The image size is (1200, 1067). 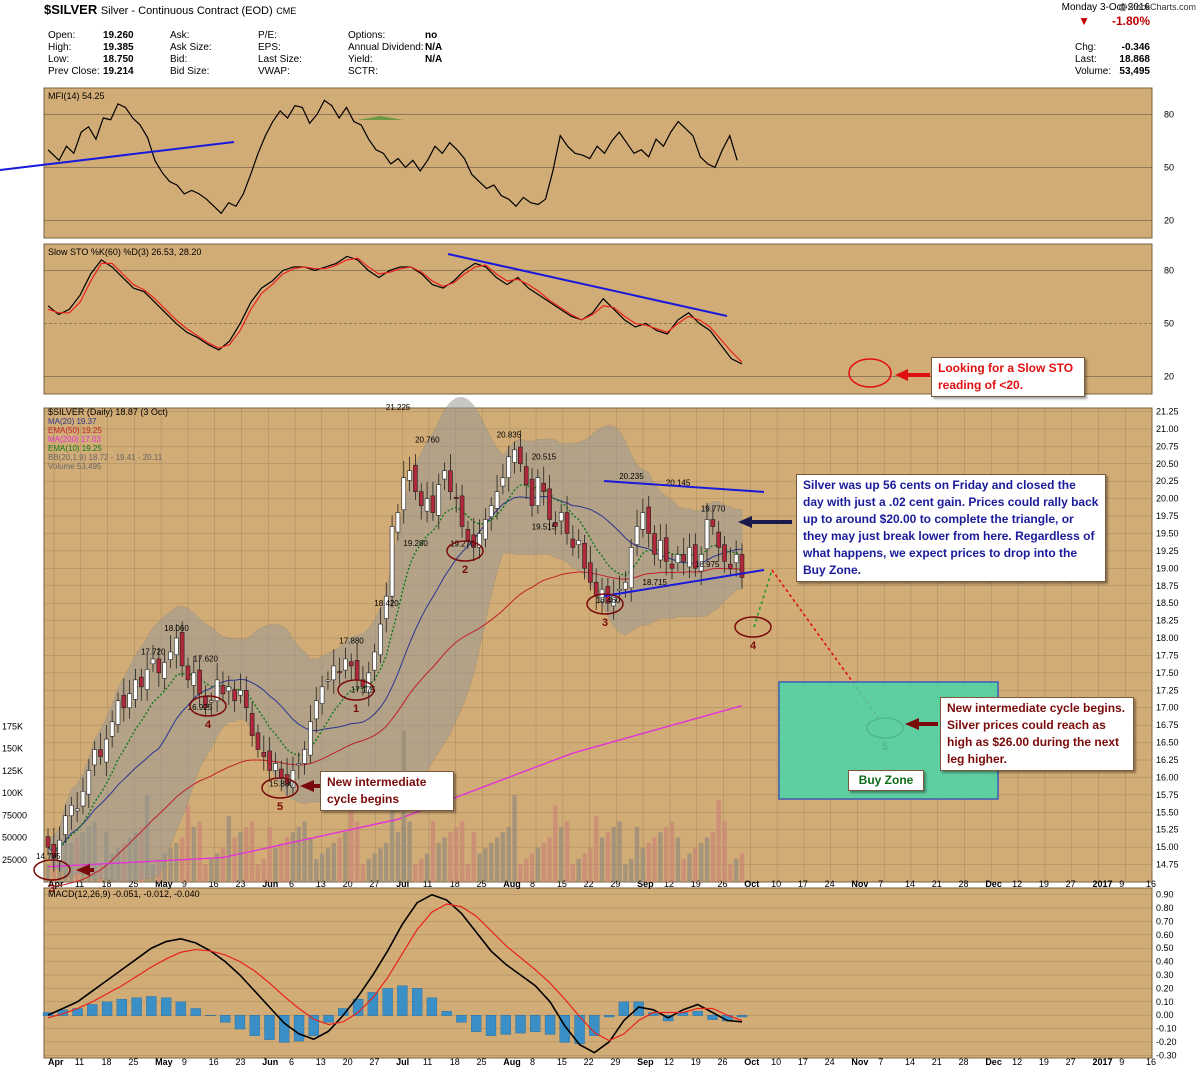 What do you see at coordinates (348, 884) in the screenshot?
I see `x-axis-label: 20` at bounding box center [348, 884].